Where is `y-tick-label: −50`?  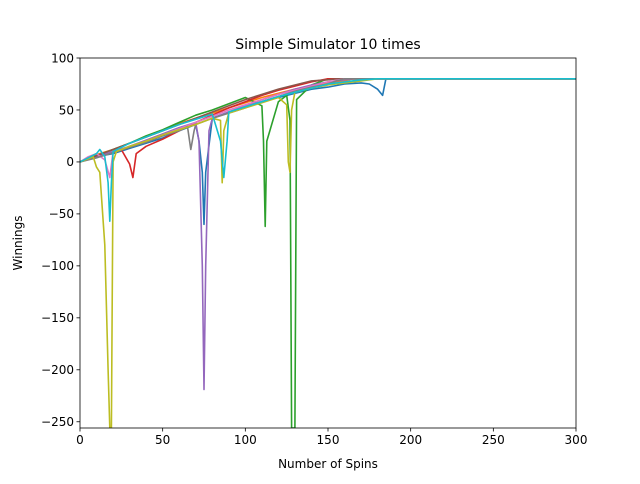
y-tick-label: −50 is located at coordinates (61, 214).